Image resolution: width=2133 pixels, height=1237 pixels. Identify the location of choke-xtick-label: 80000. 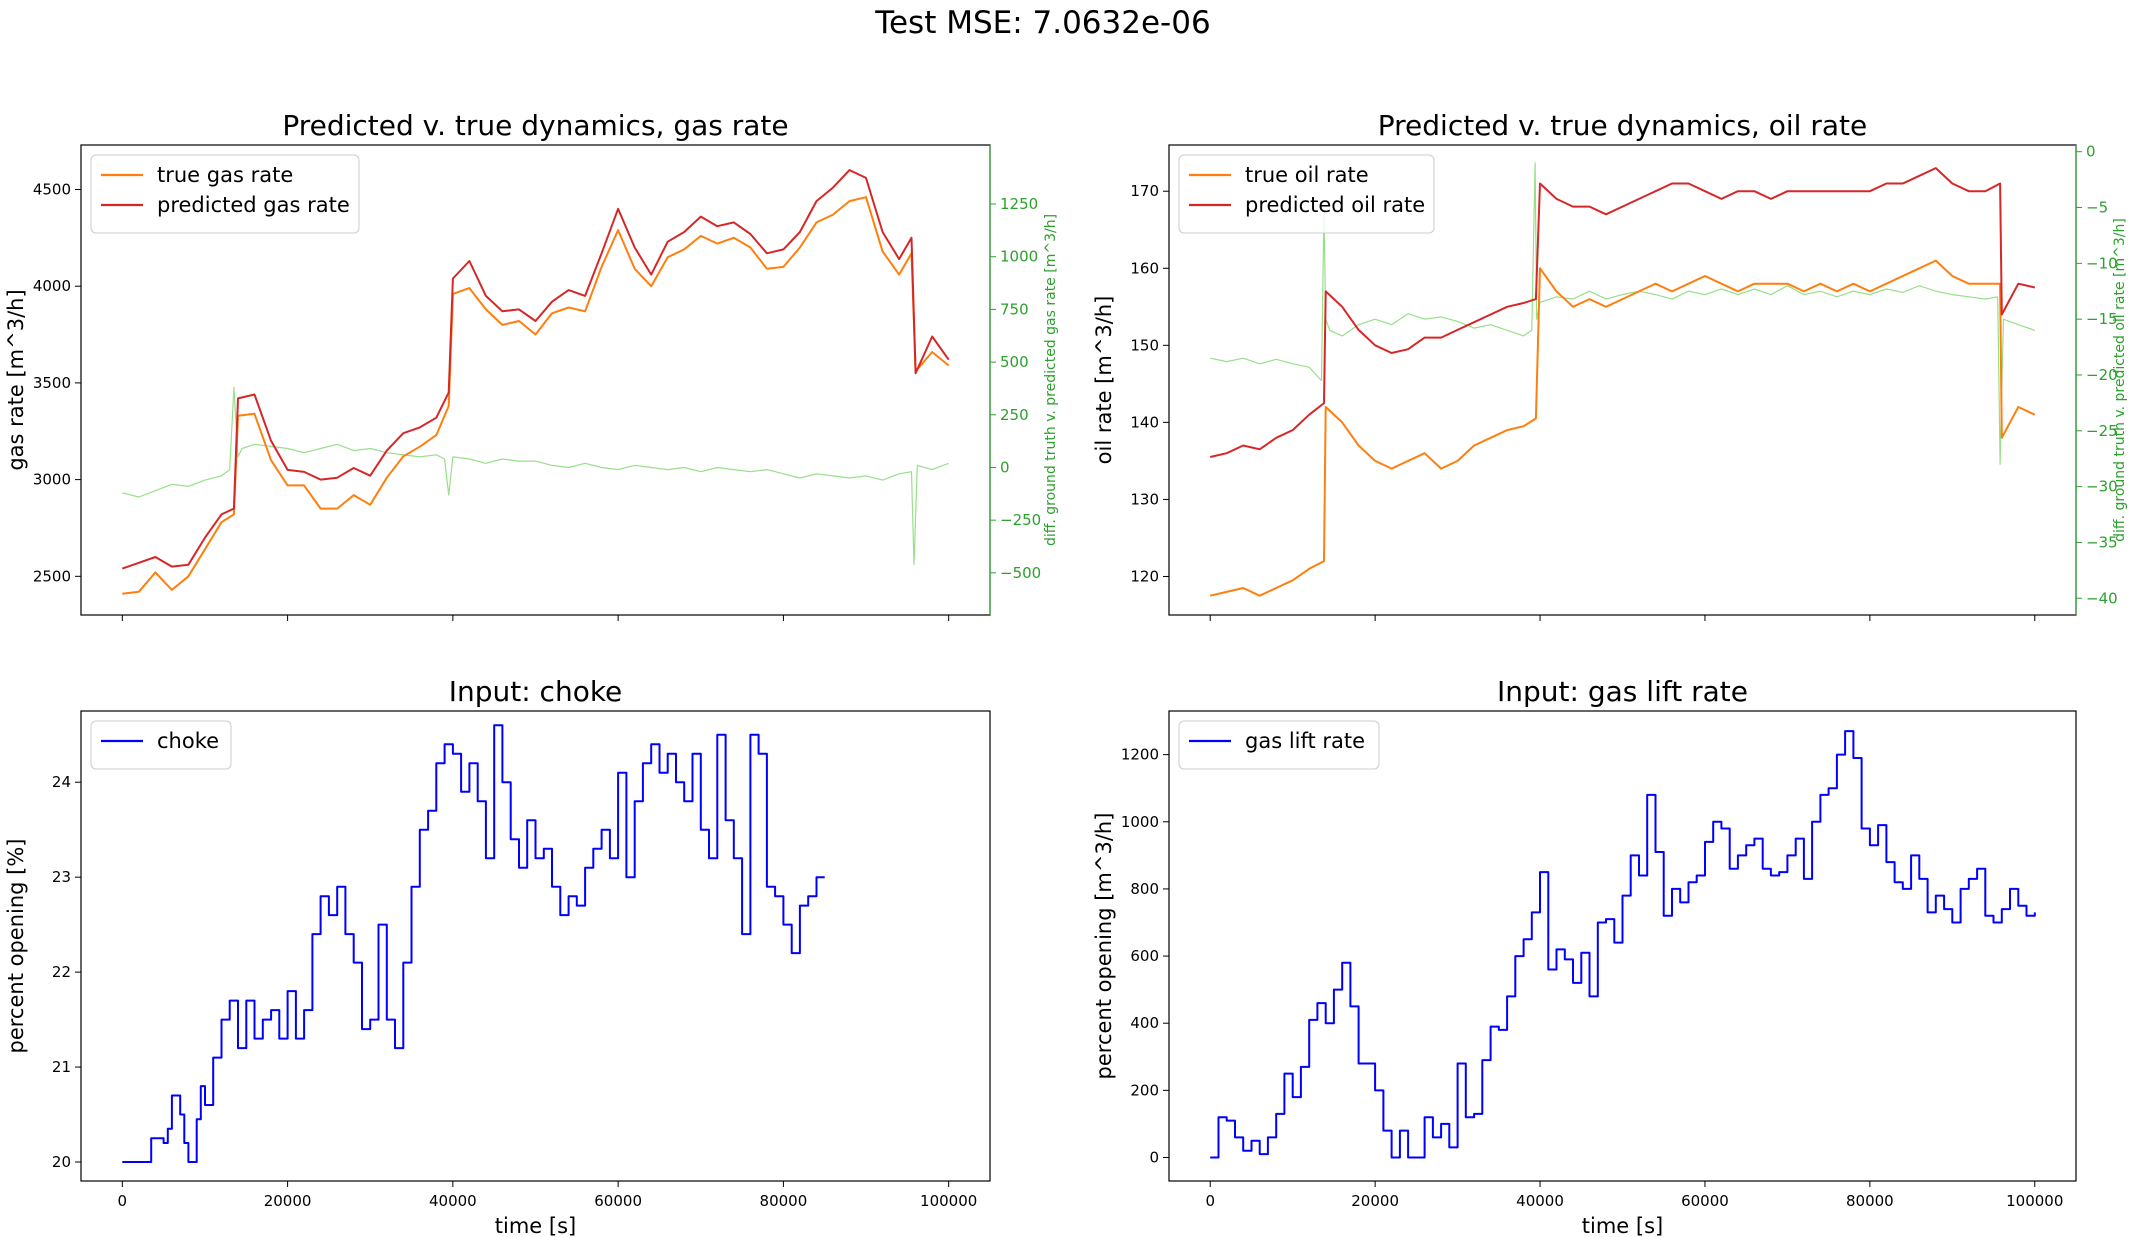
(784, 1201).